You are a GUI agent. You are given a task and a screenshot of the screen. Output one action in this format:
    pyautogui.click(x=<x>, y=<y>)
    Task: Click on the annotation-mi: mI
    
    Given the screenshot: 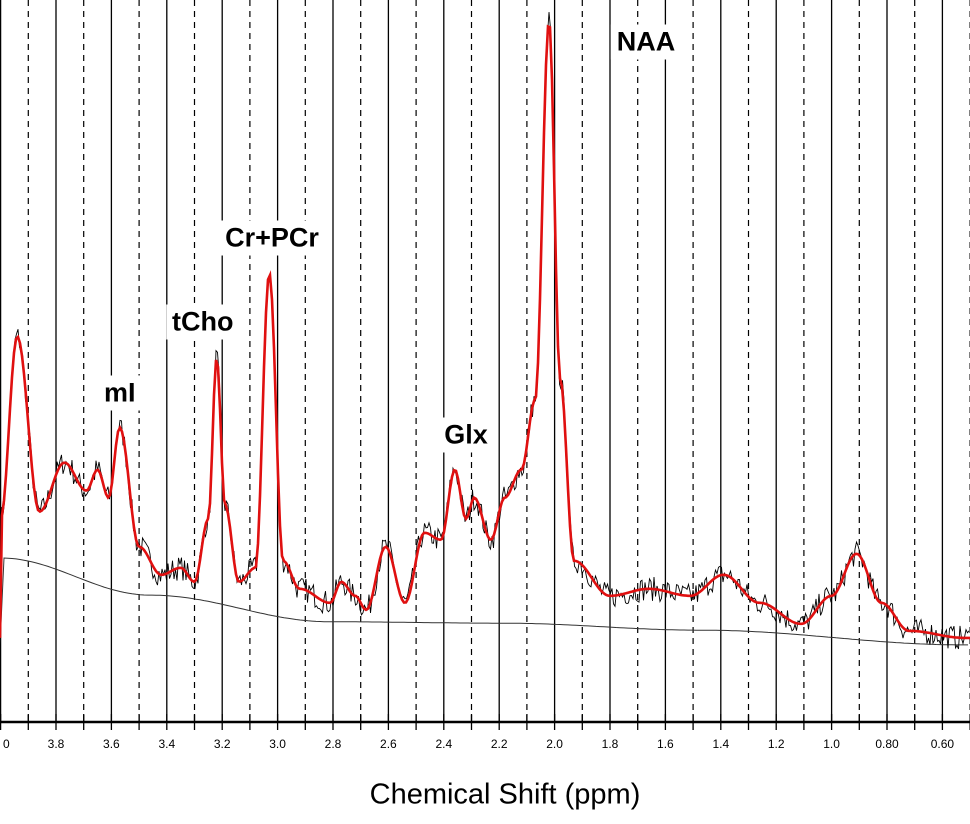 What is the action you would take?
    pyautogui.click(x=119, y=393)
    